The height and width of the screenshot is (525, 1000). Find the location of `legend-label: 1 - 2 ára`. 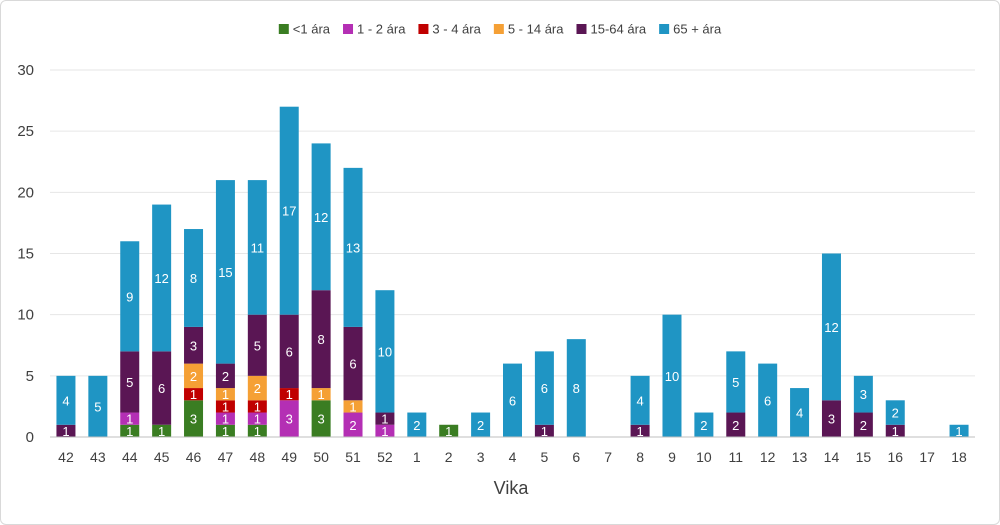

legend-label: 1 - 2 ára is located at coordinates (381, 29).